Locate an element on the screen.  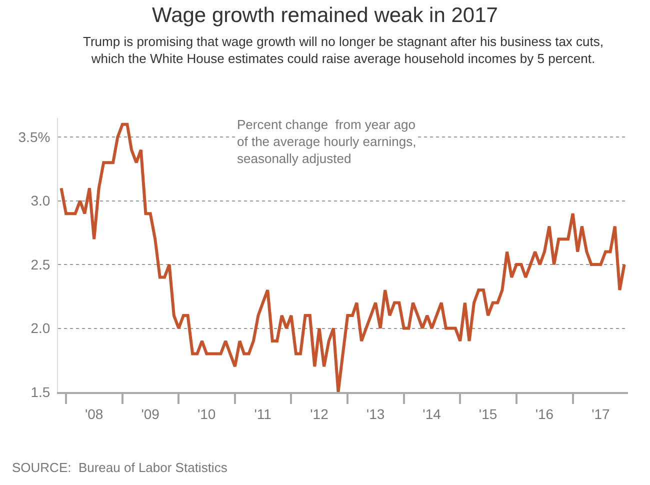
x-tick-label: '12 is located at coordinates (319, 414).